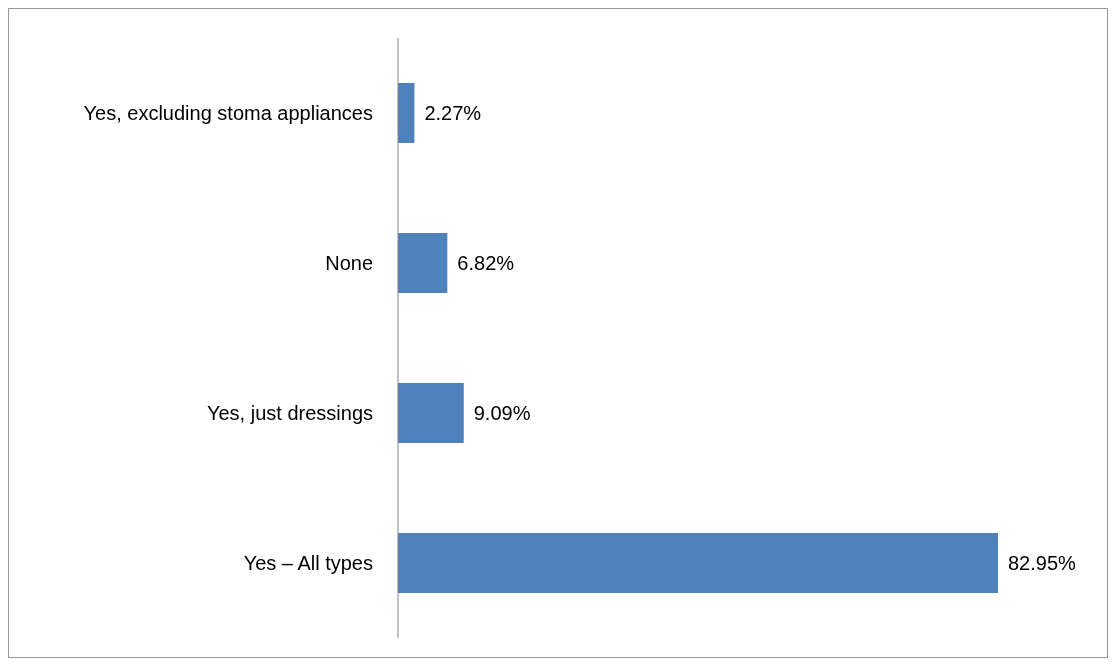 This screenshot has height=670, width=1117. Describe the element at coordinates (308, 563) in the screenshot. I see `y-tick-label: Yes – All types` at that location.